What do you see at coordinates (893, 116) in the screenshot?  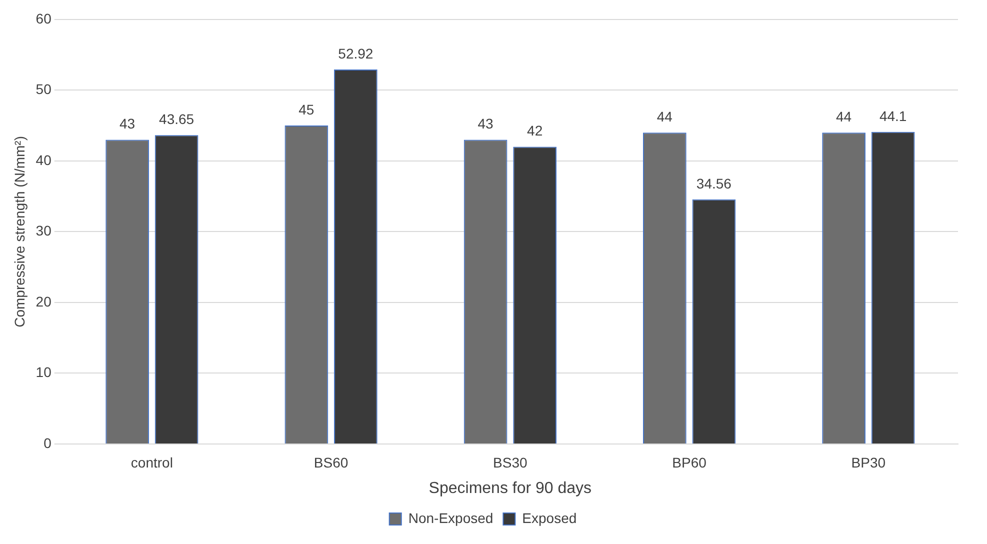 I see `data-label: 44.1` at bounding box center [893, 116].